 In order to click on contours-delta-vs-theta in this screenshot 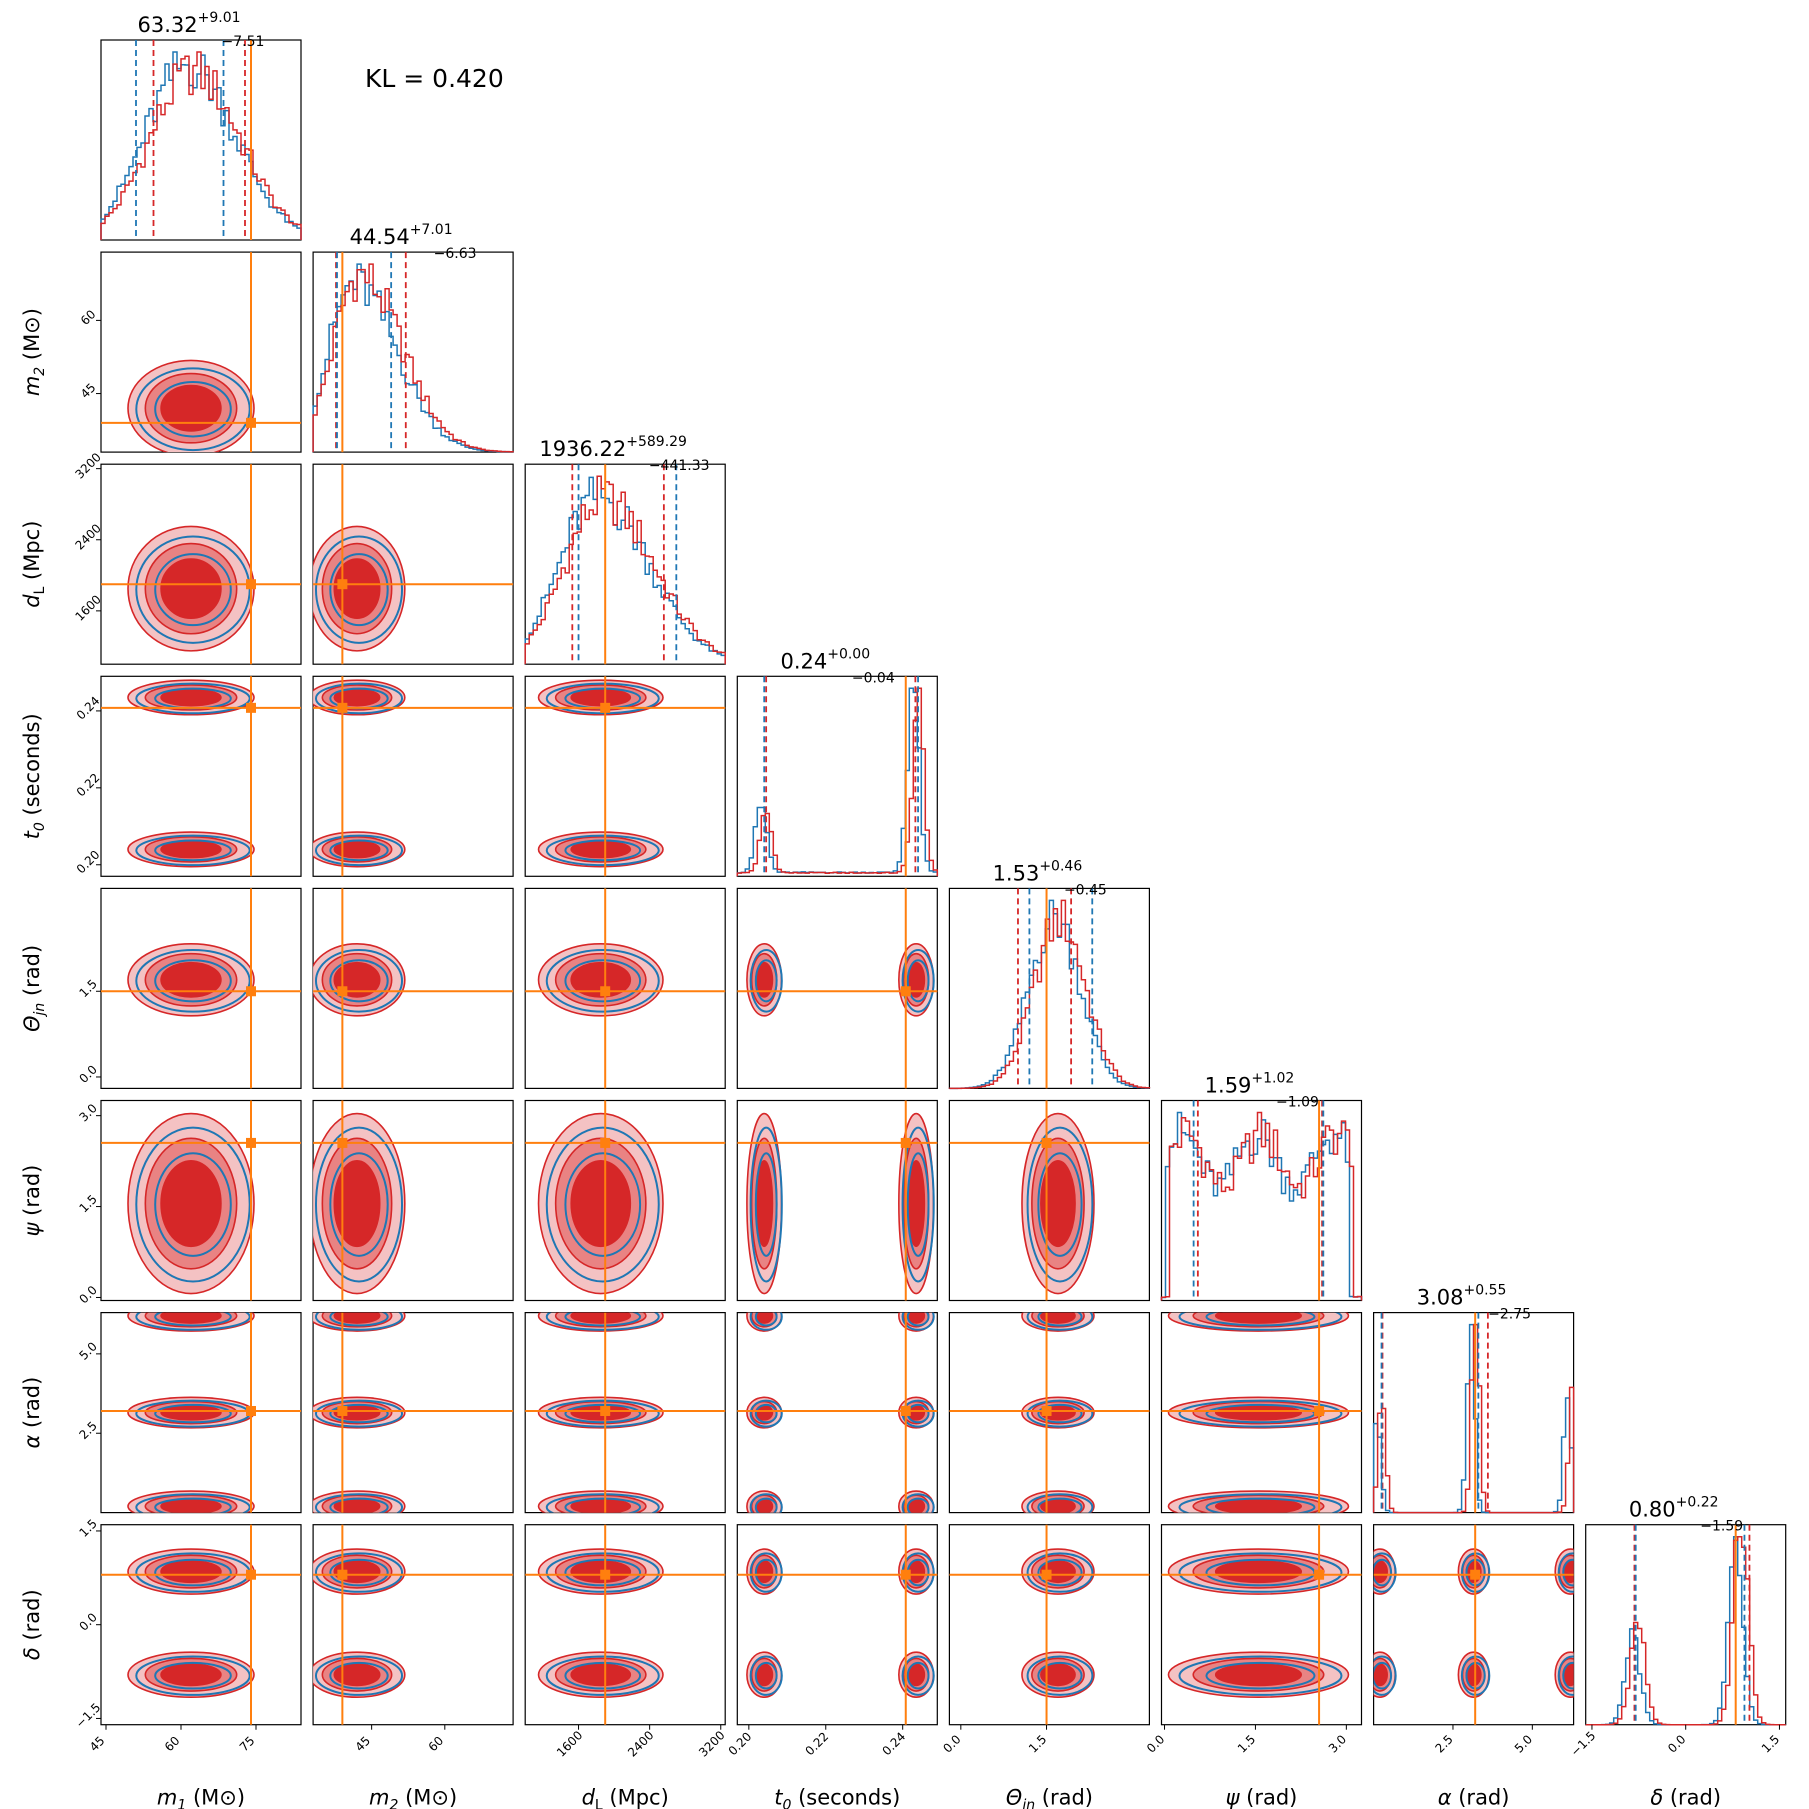, I will do `click(1049, 1624)`.